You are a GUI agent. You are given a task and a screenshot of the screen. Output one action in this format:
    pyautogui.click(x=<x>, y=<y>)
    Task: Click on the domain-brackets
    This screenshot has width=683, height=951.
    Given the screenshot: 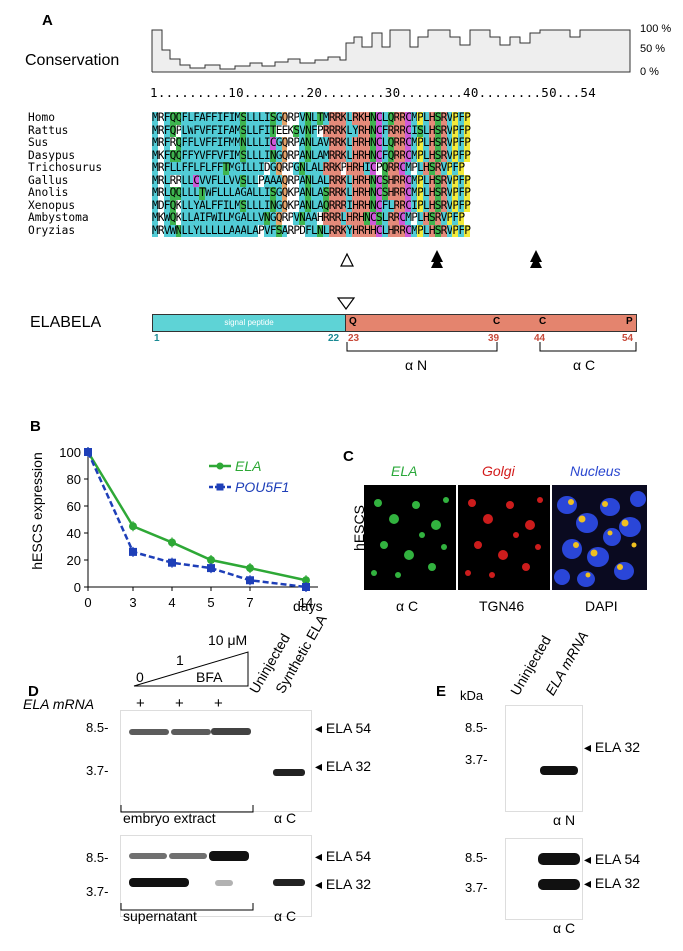 What is the action you would take?
    pyautogui.click(x=491, y=347)
    